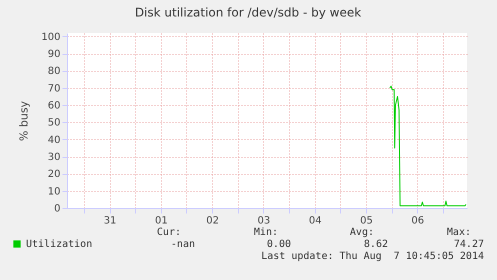 The image size is (497, 280). What do you see at coordinates (427, 146) in the screenshot?
I see `line-series` at bounding box center [427, 146].